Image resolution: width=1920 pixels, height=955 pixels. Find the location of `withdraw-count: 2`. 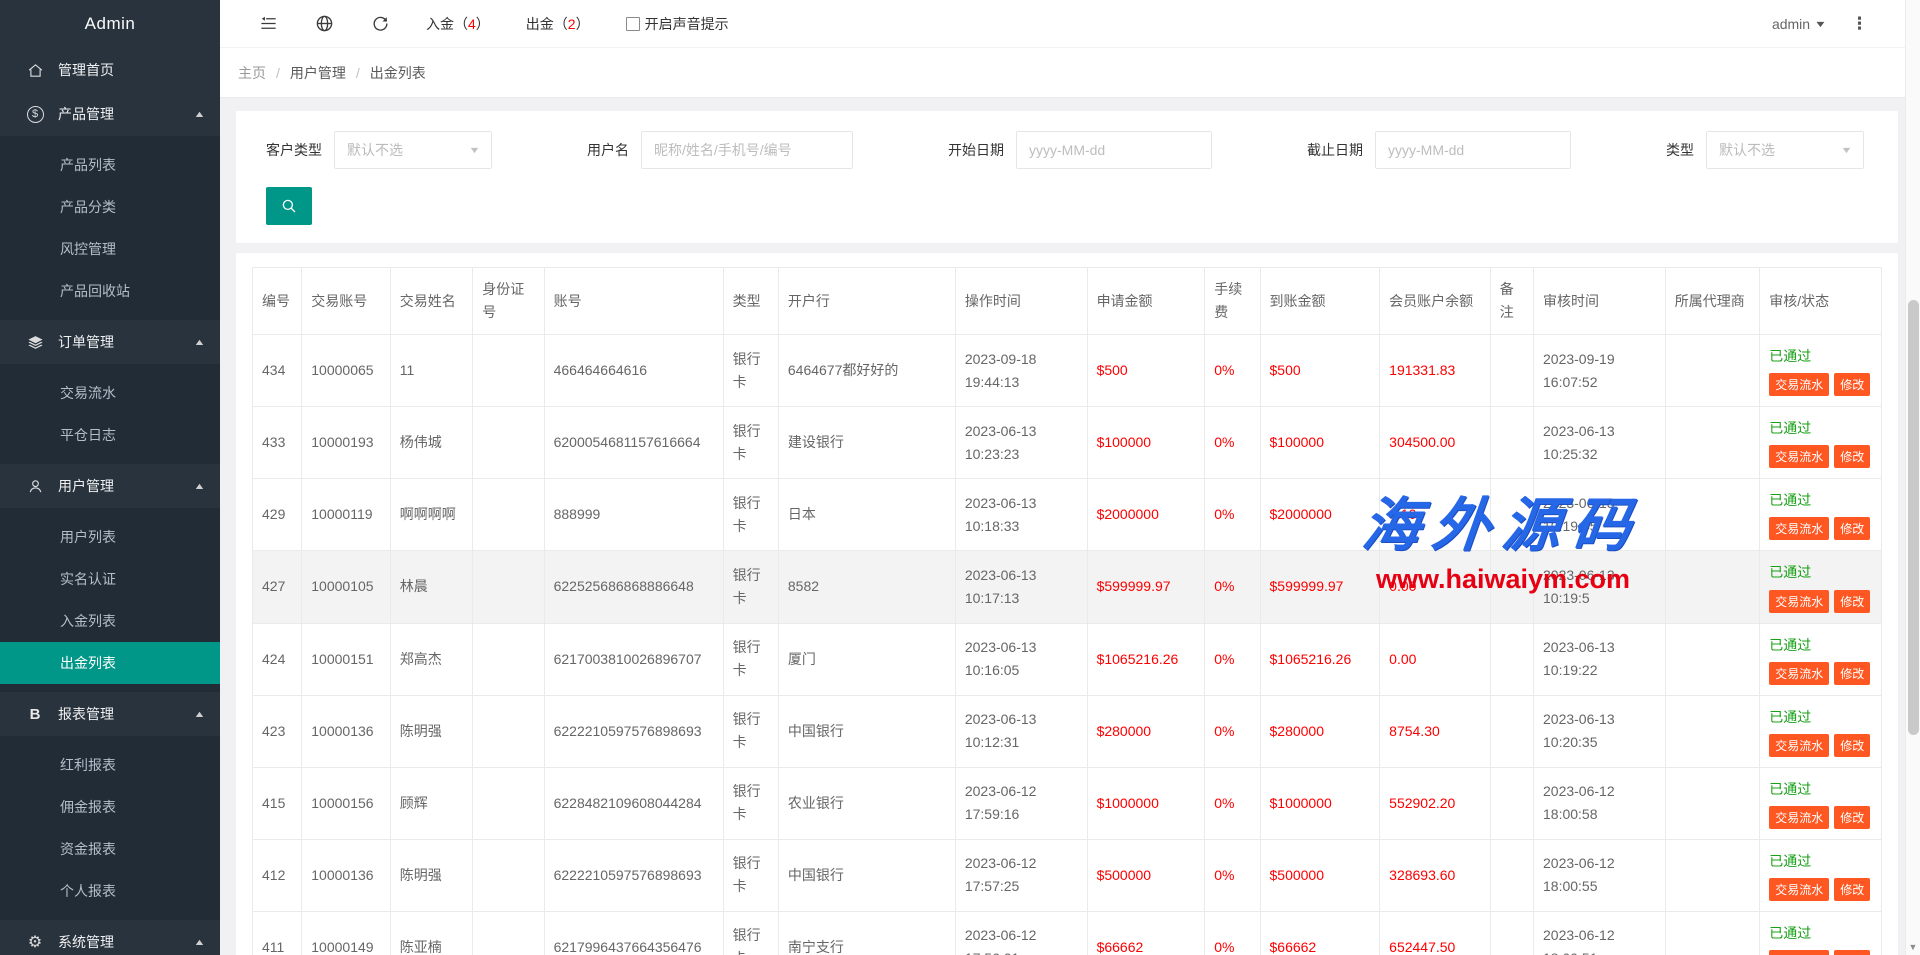

withdraw-count: 2 is located at coordinates (571, 23).